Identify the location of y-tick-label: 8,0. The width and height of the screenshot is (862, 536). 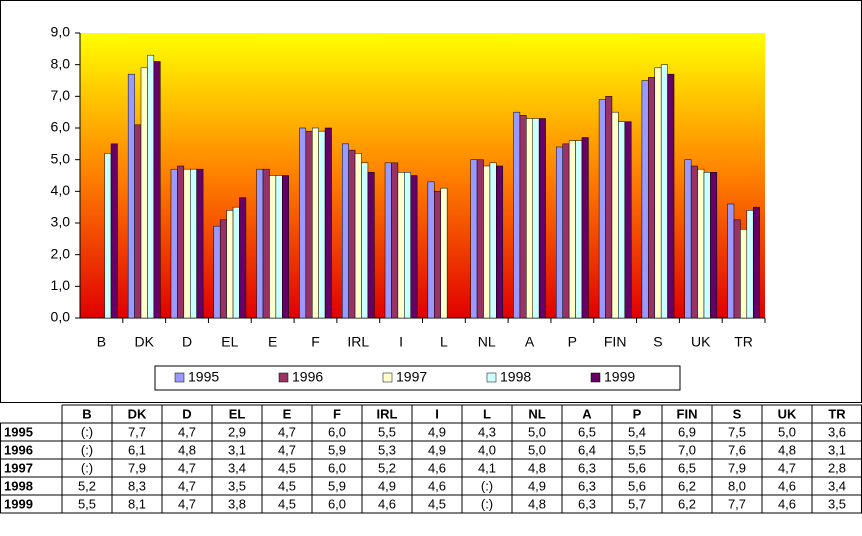
(61, 63).